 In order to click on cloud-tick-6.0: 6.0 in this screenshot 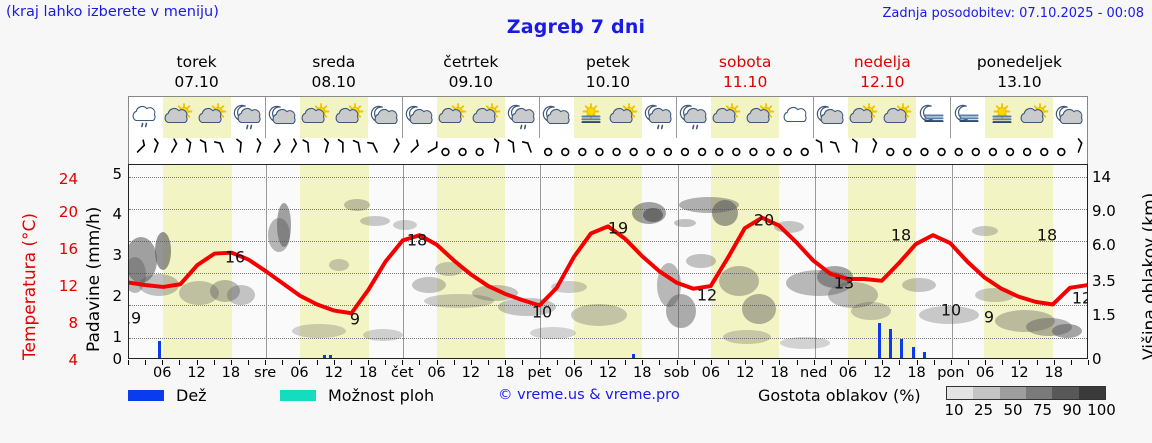, I will do `click(1104, 245)`.